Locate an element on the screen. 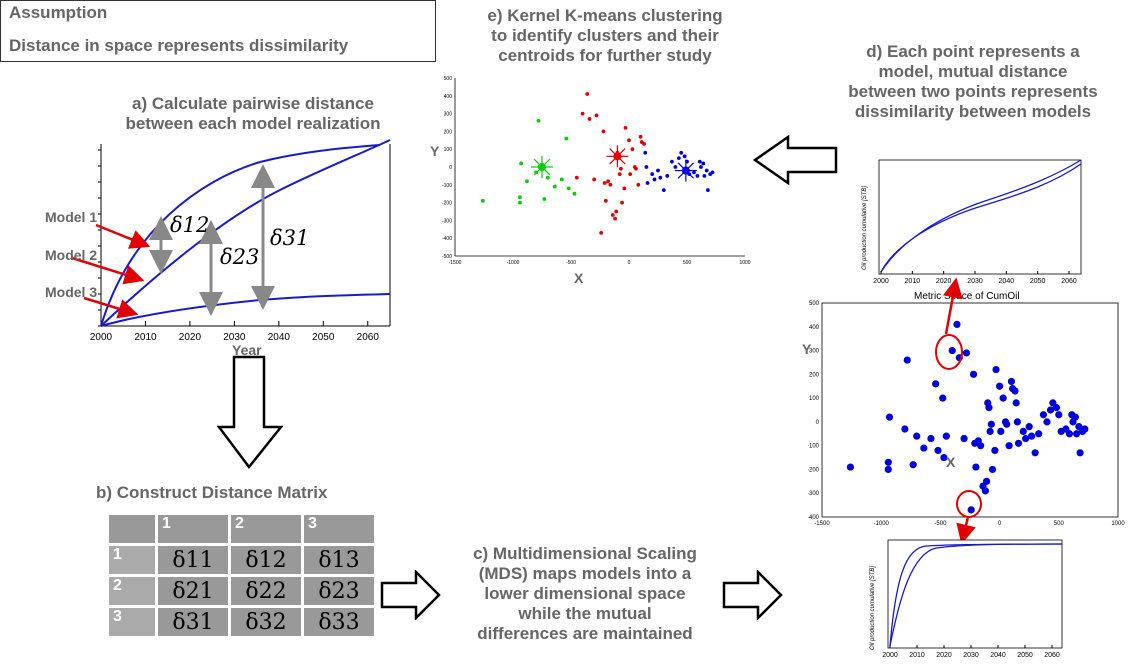 Image resolution: width=1134 pixels, height=666 pixels. matrix-cell: δ11 is located at coordinates (193, 560).